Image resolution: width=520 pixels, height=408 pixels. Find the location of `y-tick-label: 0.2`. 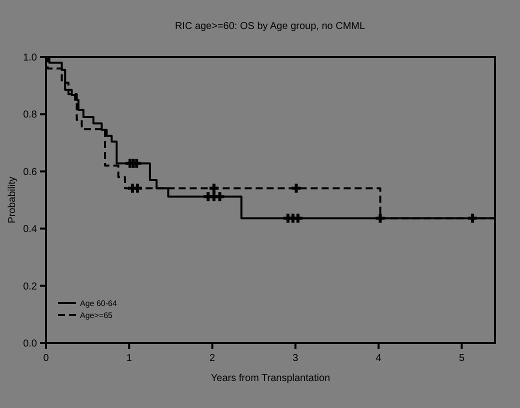

y-tick-label: 0.2 is located at coordinates (30, 286).